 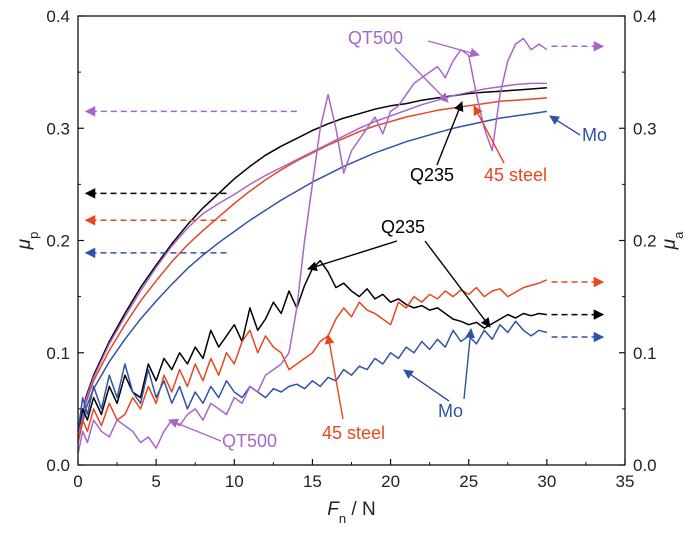 I want to click on y-left-tick-label: 0.0, so click(x=58, y=465).